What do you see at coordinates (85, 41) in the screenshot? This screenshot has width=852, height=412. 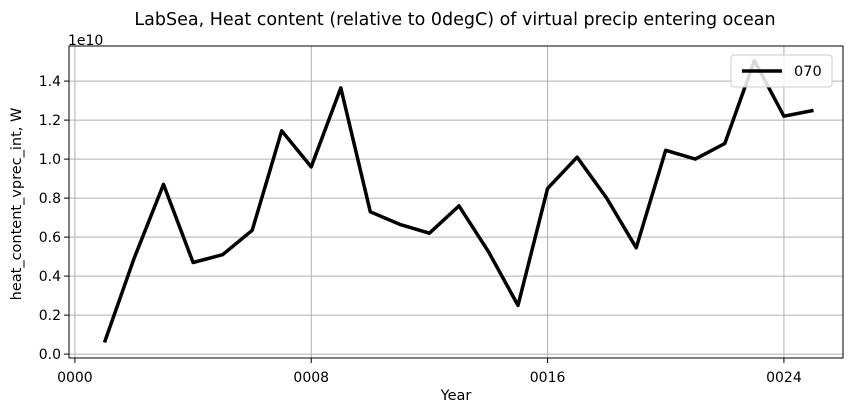 I see `y-axis-offset-label: 1e10` at bounding box center [85, 41].